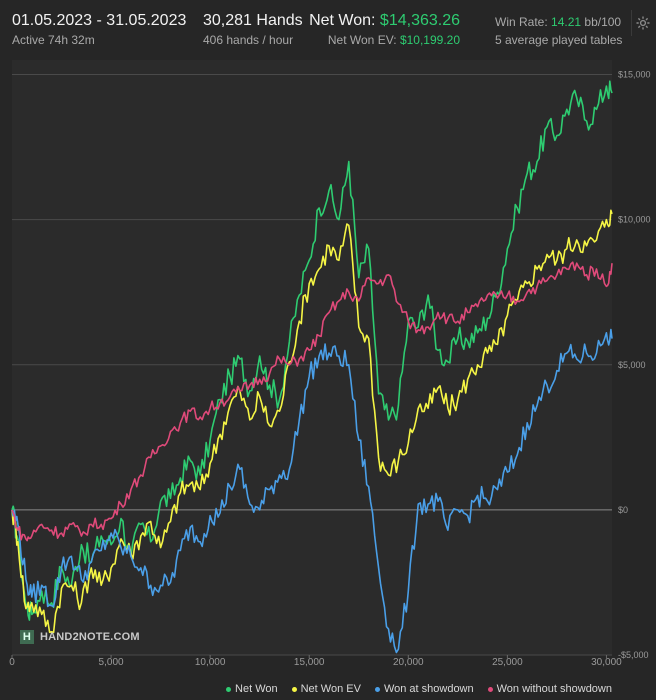 The height and width of the screenshot is (700, 656). What do you see at coordinates (606, 662) in the screenshot?
I see `x-tick-label: 30,000` at bounding box center [606, 662].